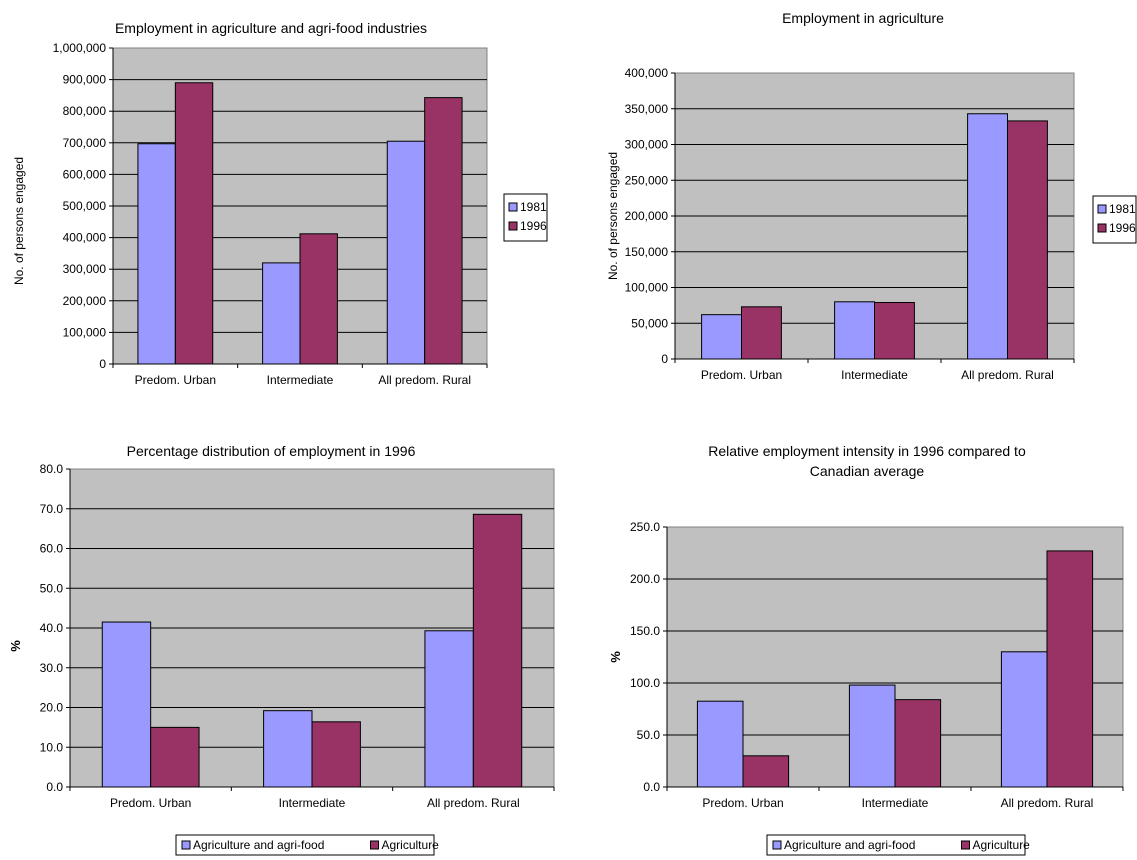 Image resolution: width=1137 pixels, height=860 pixels. Describe the element at coordinates (52, 747) in the screenshot. I see `y-tick-label: 10.0` at that location.